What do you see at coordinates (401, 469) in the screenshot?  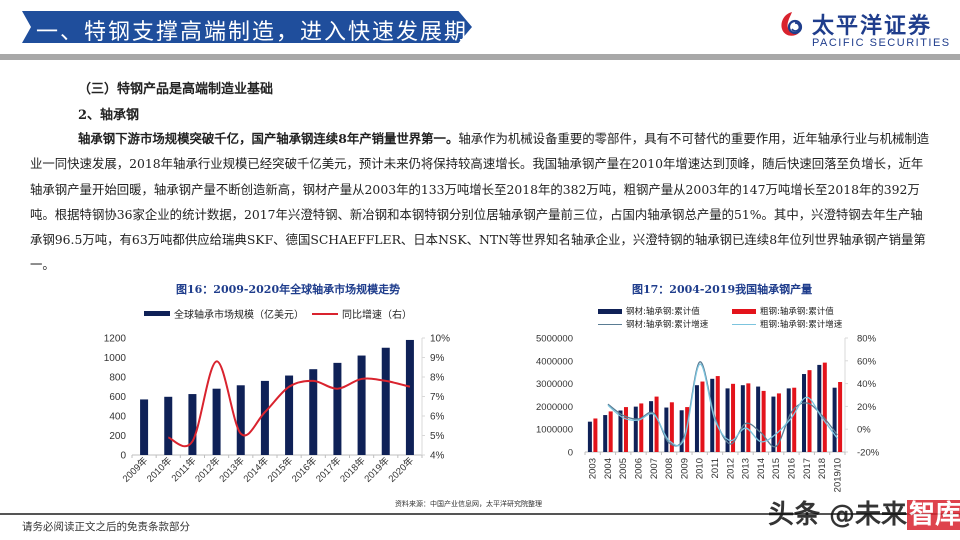 I see `svg-text: 2020年` at bounding box center [401, 469].